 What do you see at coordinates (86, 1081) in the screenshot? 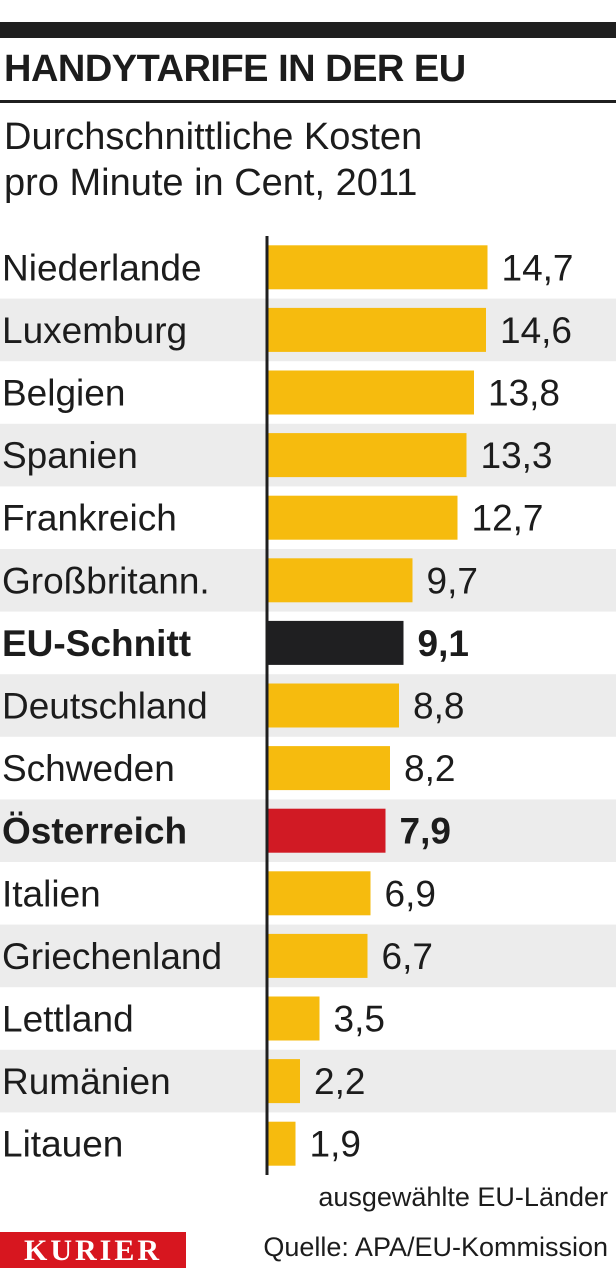
I see `category-label: Rumänien` at bounding box center [86, 1081].